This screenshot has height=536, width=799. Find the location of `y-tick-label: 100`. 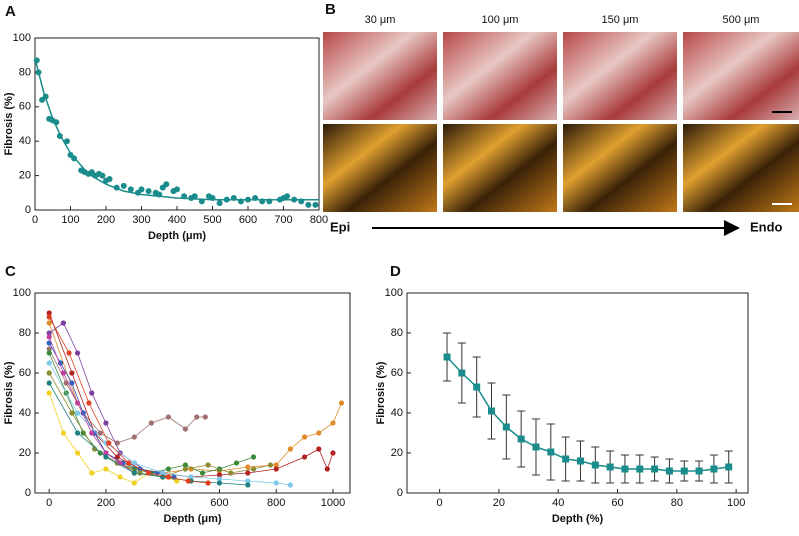

y-tick-label: 100 is located at coordinates (22, 293).